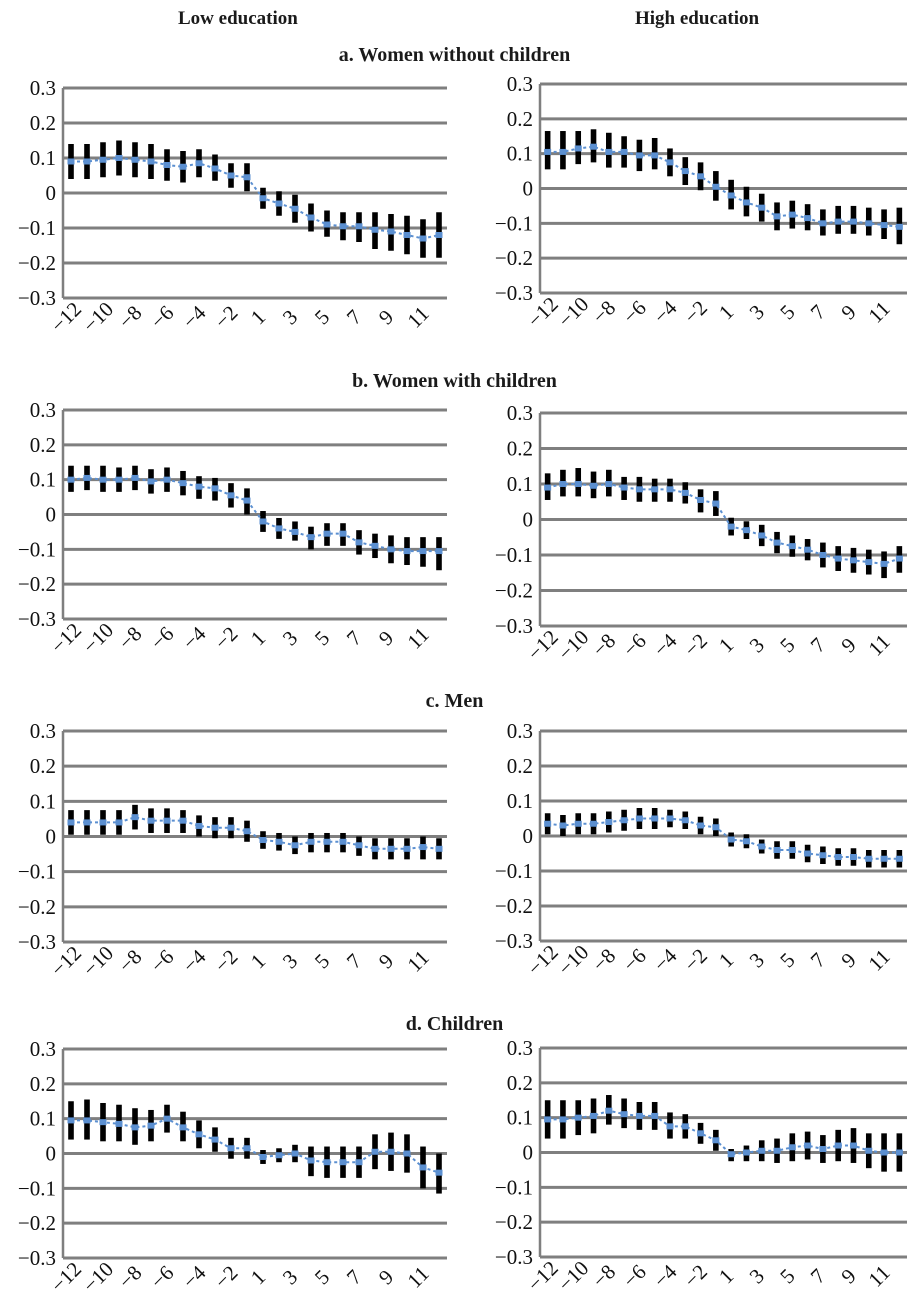  What do you see at coordinates (354, 1277) in the screenshot?
I see `x-tick-label: 7` at bounding box center [354, 1277].